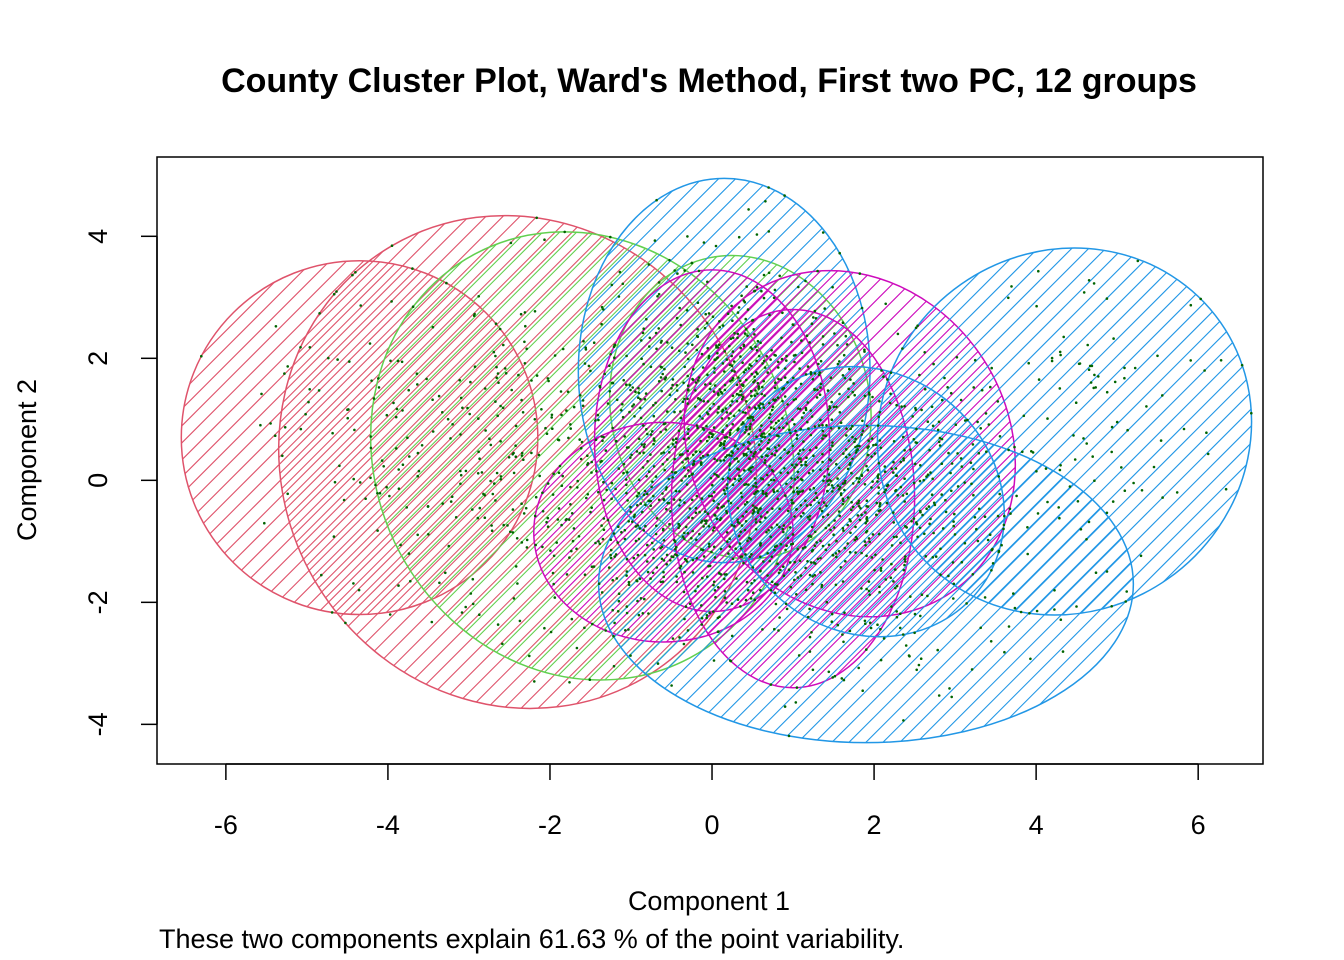 The height and width of the screenshot is (960, 1344). What do you see at coordinates (874, 825) in the screenshot?
I see `x-tick-label: 2` at bounding box center [874, 825].